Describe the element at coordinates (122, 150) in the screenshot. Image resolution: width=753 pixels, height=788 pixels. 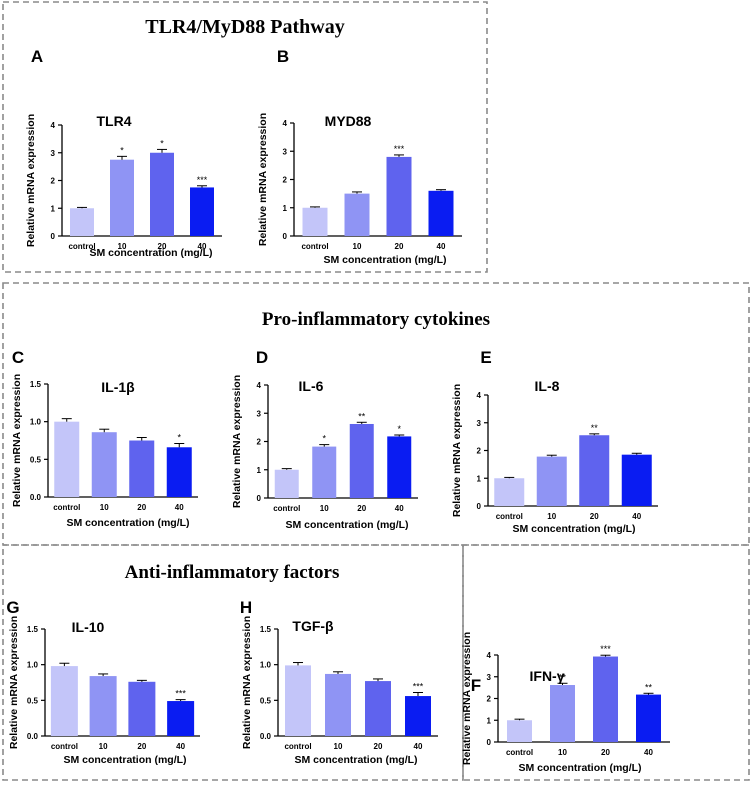
I see `significance-label: *` at that location.